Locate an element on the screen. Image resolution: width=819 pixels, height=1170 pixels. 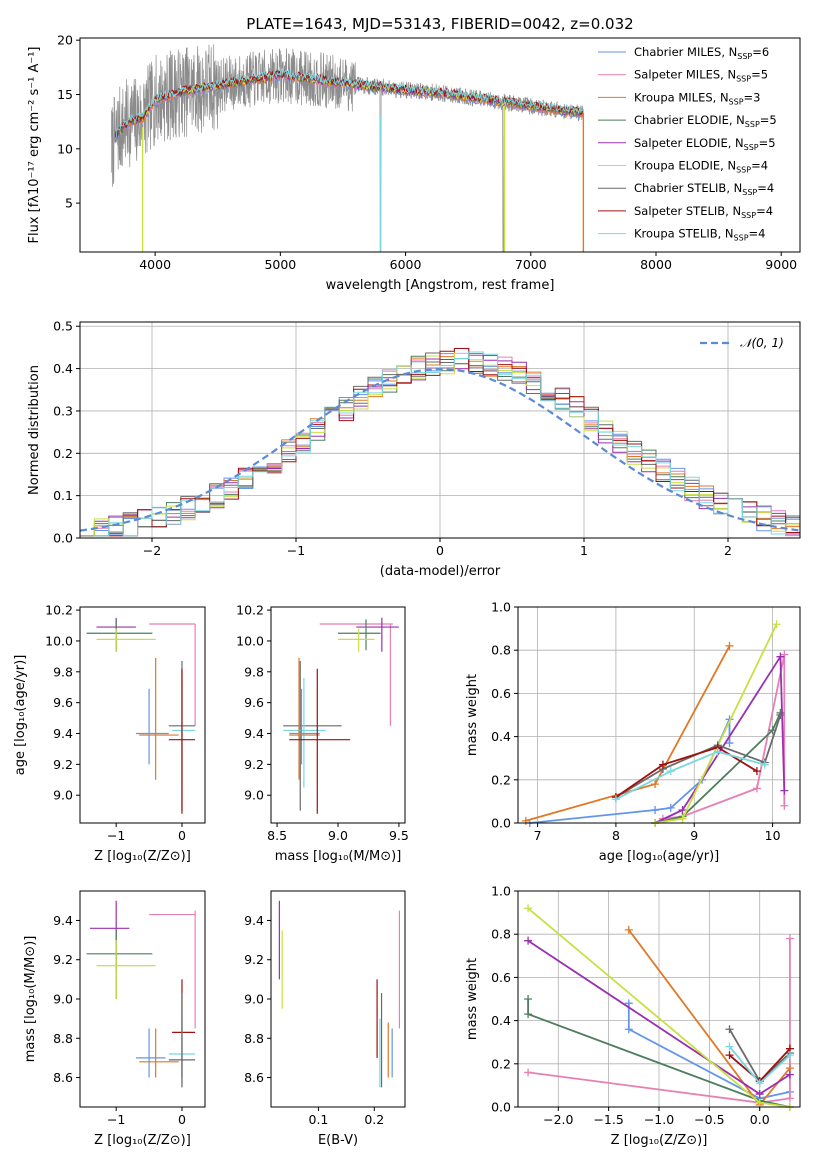
y-tick-label: 0.4 is located at coordinates (501, 736).